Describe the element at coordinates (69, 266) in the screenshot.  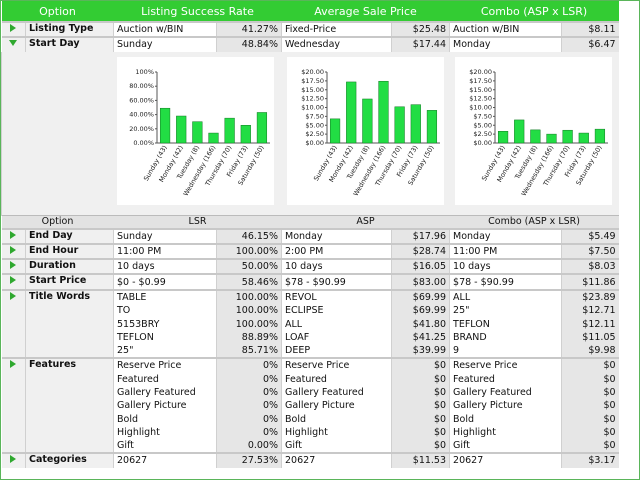
I see `group-label: Duration` at that location.